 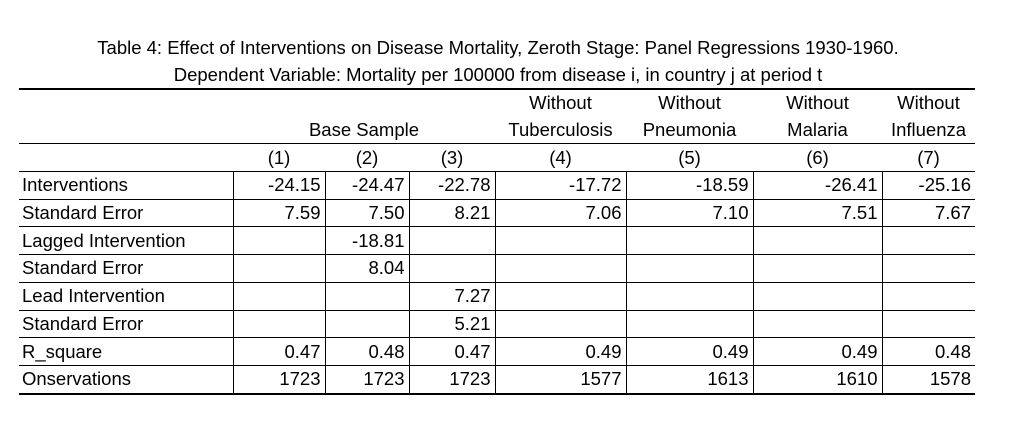 I want to click on table-row: R_square 0.47 0.48 0.47 0.49 0.49 0.49 0.48, so click(x=497, y=351).